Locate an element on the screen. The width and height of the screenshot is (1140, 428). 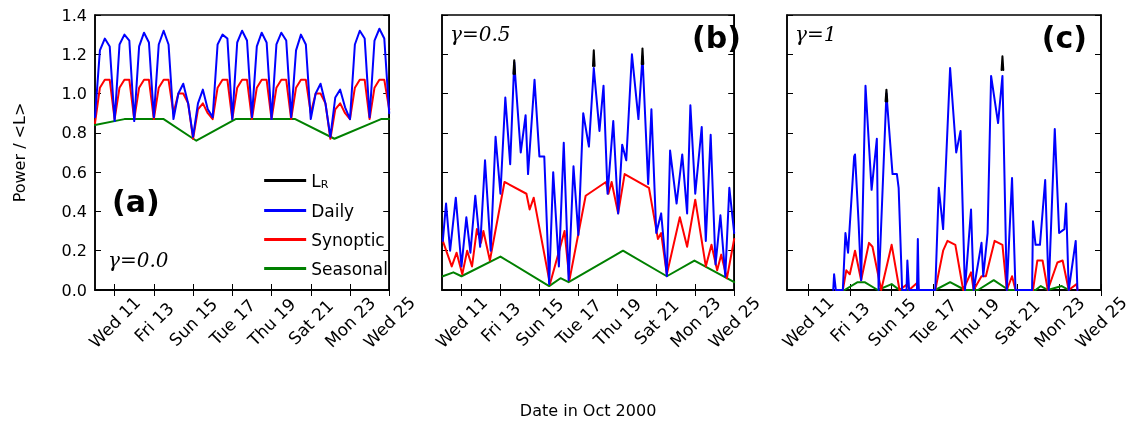
annotation: γ=0.5 is located at coordinates (480, 34).